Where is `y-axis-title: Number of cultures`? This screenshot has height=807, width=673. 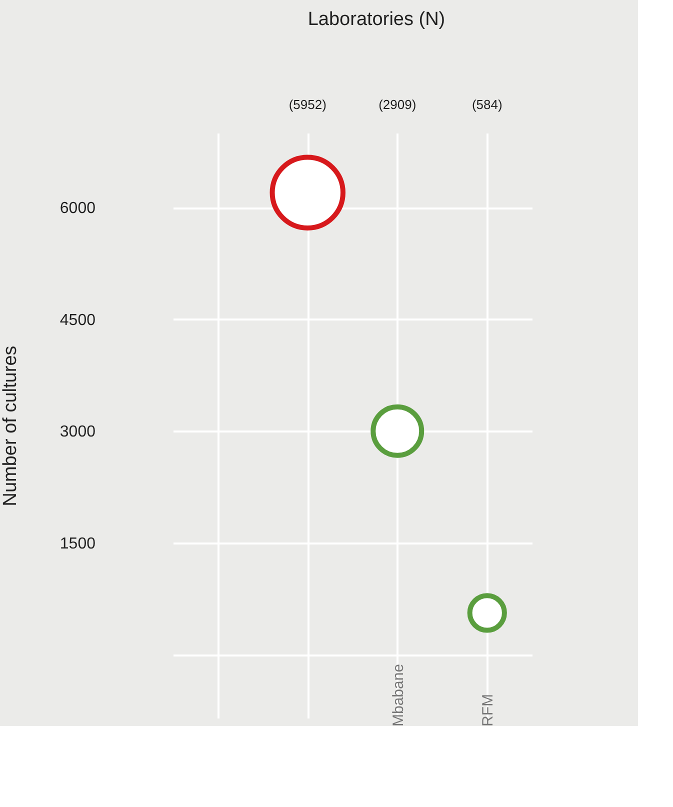
y-axis-title: Number of cultures is located at coordinates (10, 426).